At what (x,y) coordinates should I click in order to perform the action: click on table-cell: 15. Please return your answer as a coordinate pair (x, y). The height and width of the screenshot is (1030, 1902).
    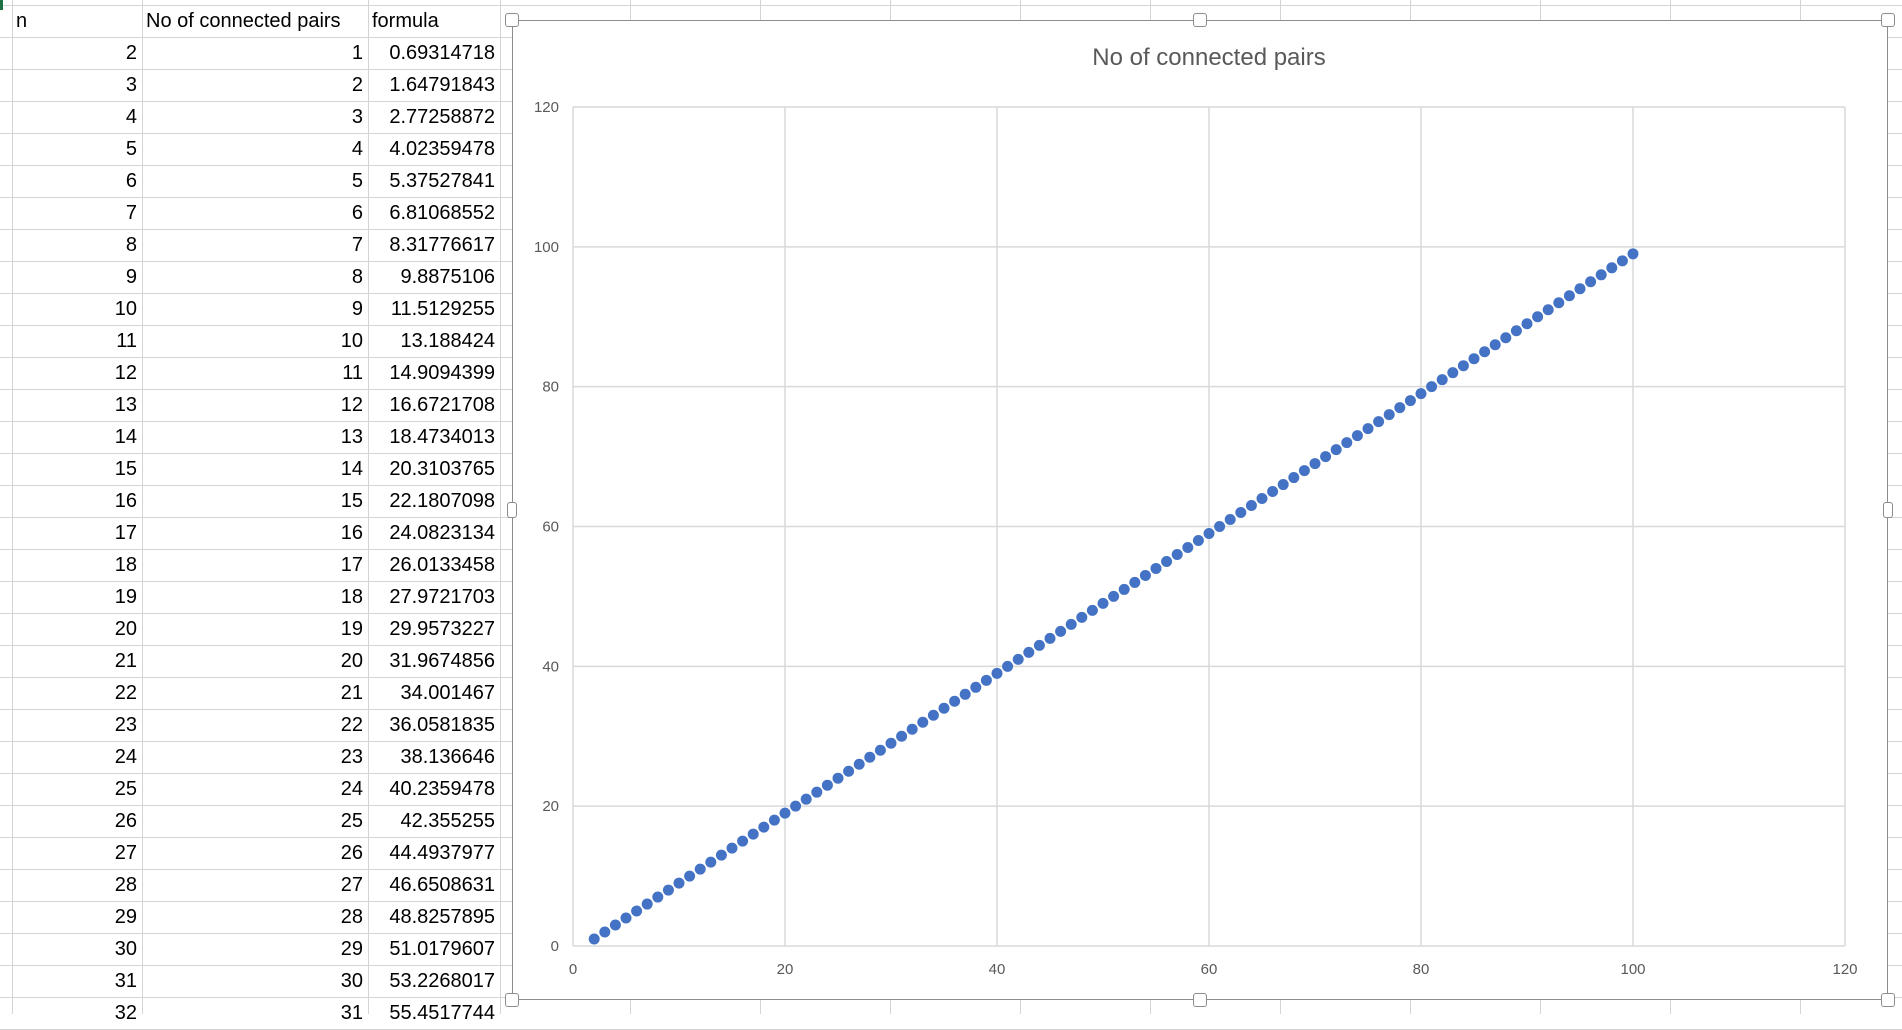
    Looking at the image, I should click on (125, 469).